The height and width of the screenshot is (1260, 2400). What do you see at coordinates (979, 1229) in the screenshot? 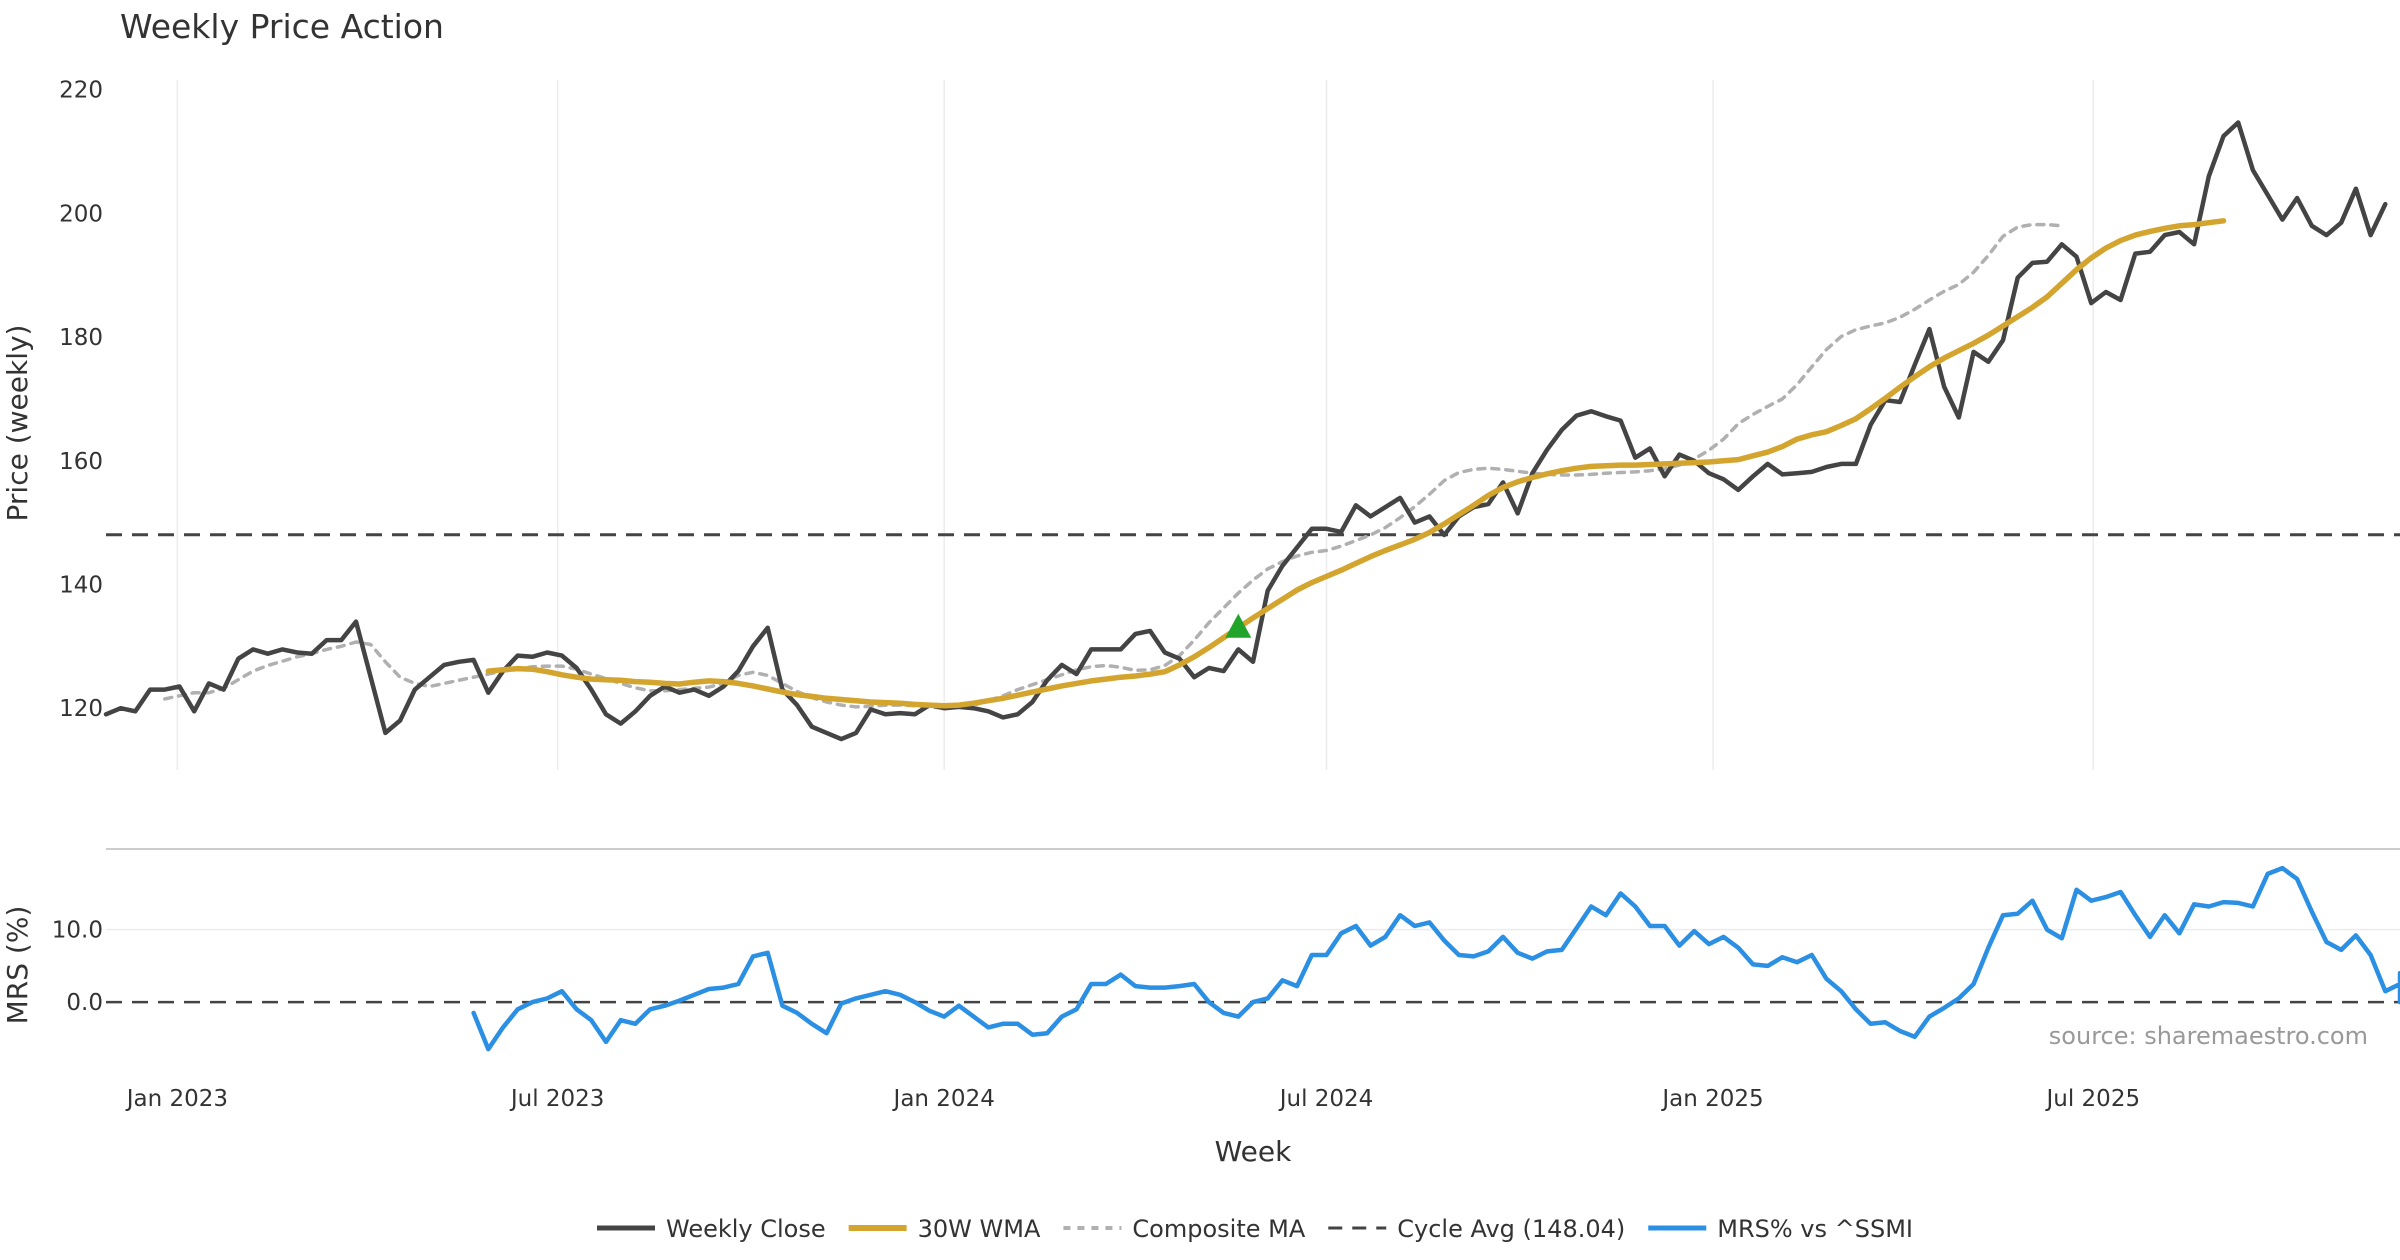
I see `legend-label: 30W WMA` at bounding box center [979, 1229].